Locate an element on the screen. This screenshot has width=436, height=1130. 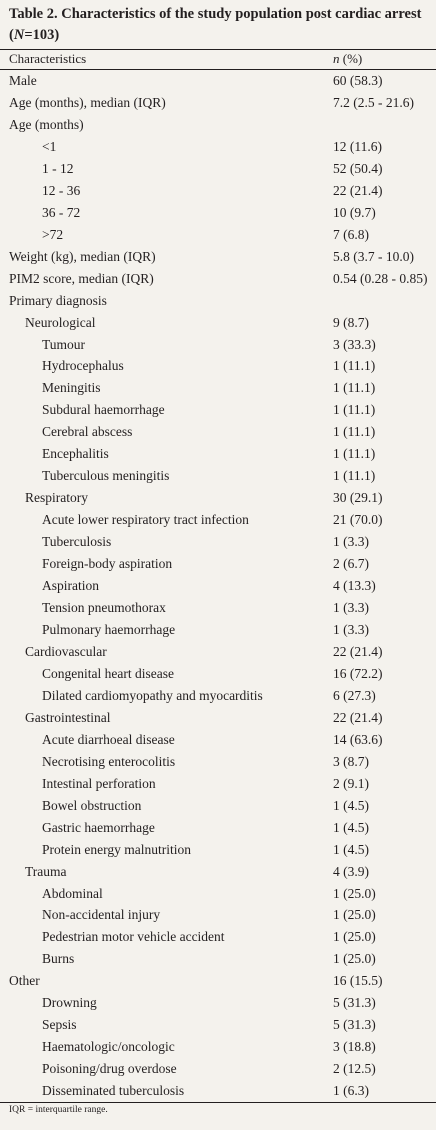
row-value: 3 (8.7) is located at coordinates (351, 761).